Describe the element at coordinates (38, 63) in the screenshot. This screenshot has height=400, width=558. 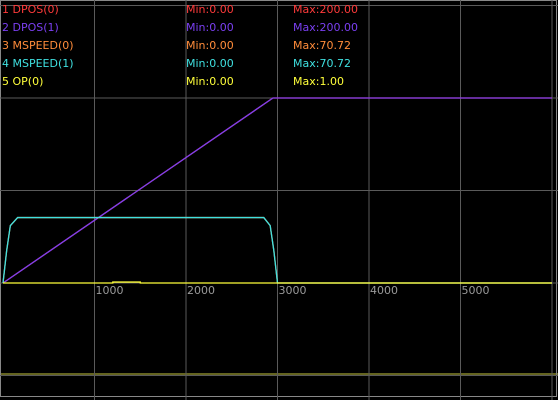
I see `legend-name: 4 MSPEED(1)` at that location.